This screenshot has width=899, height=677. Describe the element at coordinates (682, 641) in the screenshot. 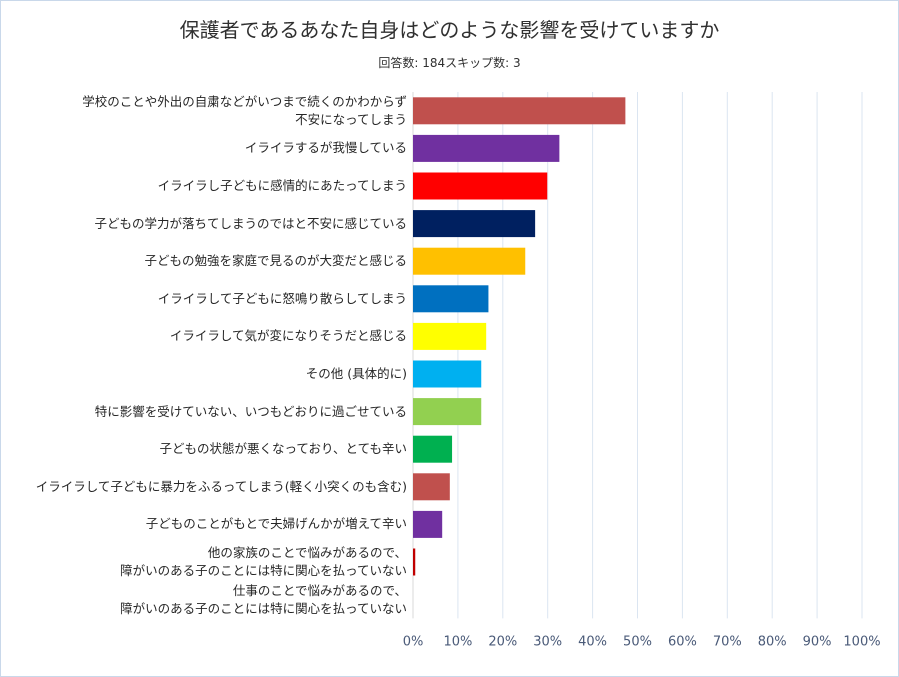

I see `x-tick-label: 60%` at that location.